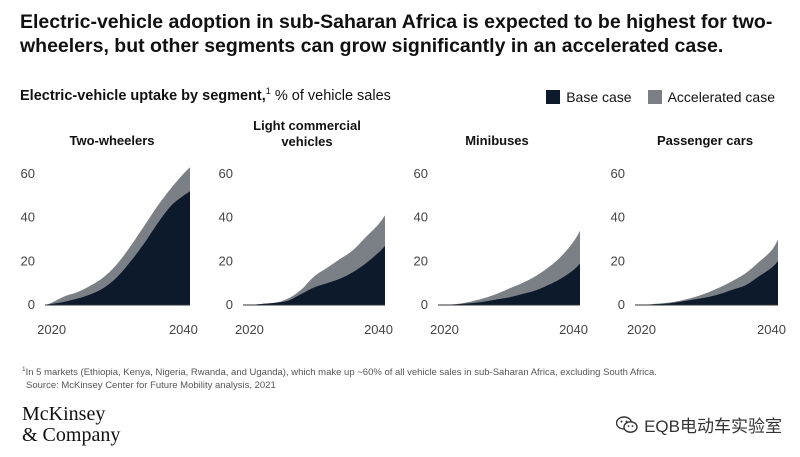  I want to click on footnote-marker: 1, so click(268, 91).